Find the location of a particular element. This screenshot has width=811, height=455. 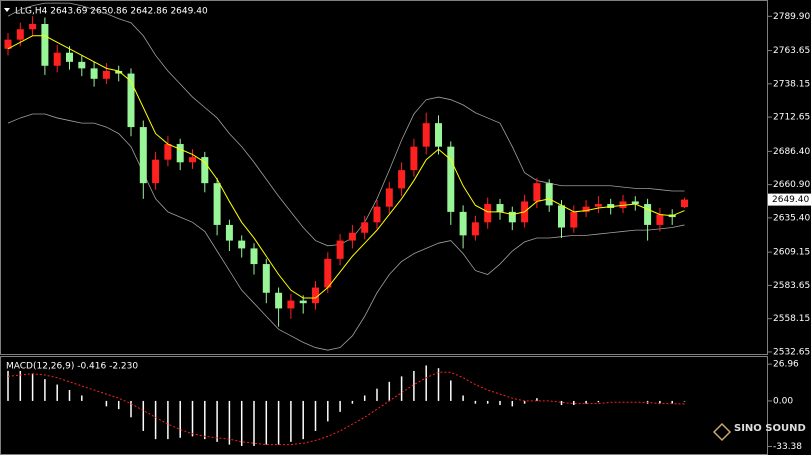

y-tick-label: 2532.65 is located at coordinates (791, 352).